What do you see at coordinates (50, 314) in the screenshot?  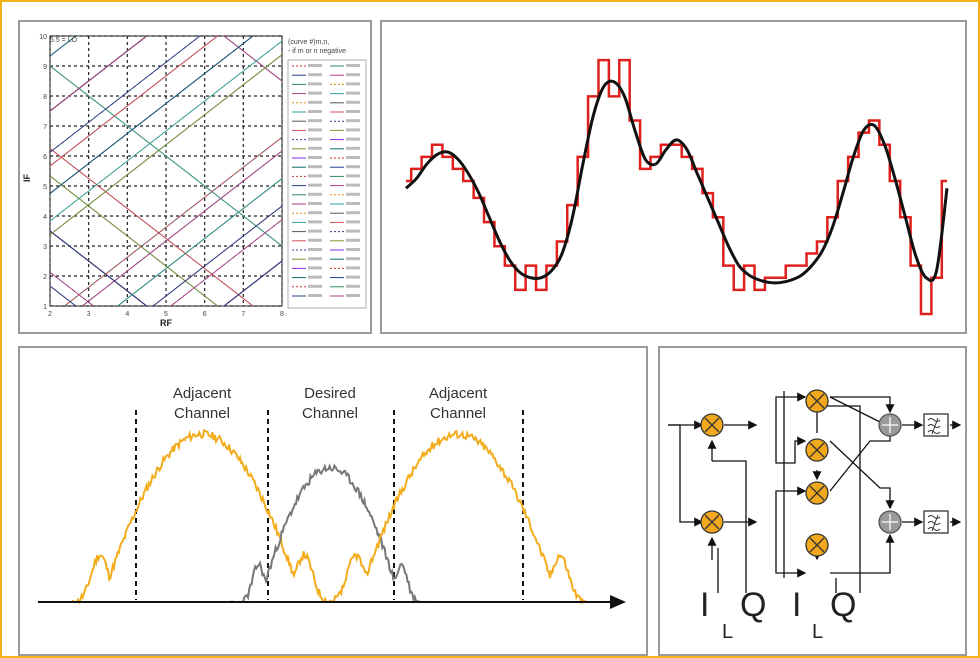 I see `x-tick-label: 2` at bounding box center [50, 314].